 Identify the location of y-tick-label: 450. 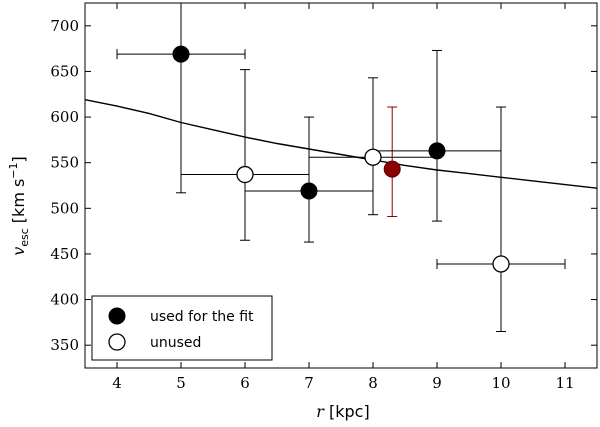
(64, 254).